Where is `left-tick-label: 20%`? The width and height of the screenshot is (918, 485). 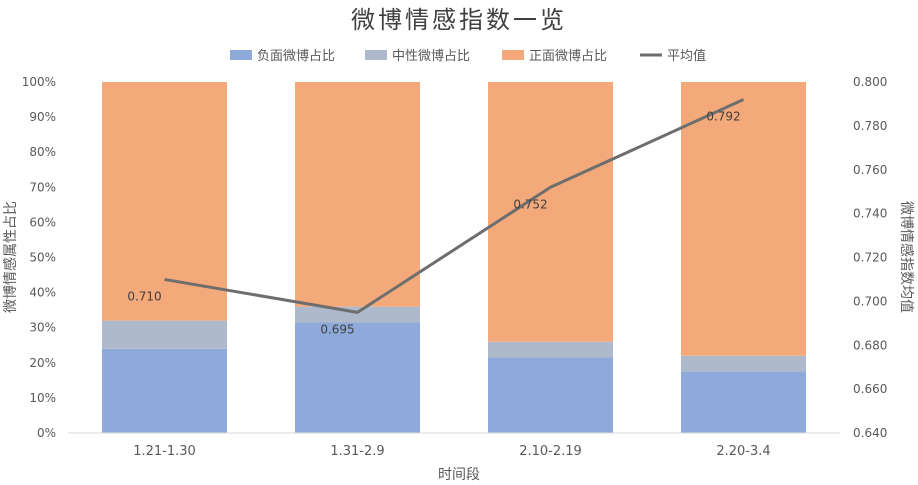
left-tick-label: 20% is located at coordinates (42, 363).